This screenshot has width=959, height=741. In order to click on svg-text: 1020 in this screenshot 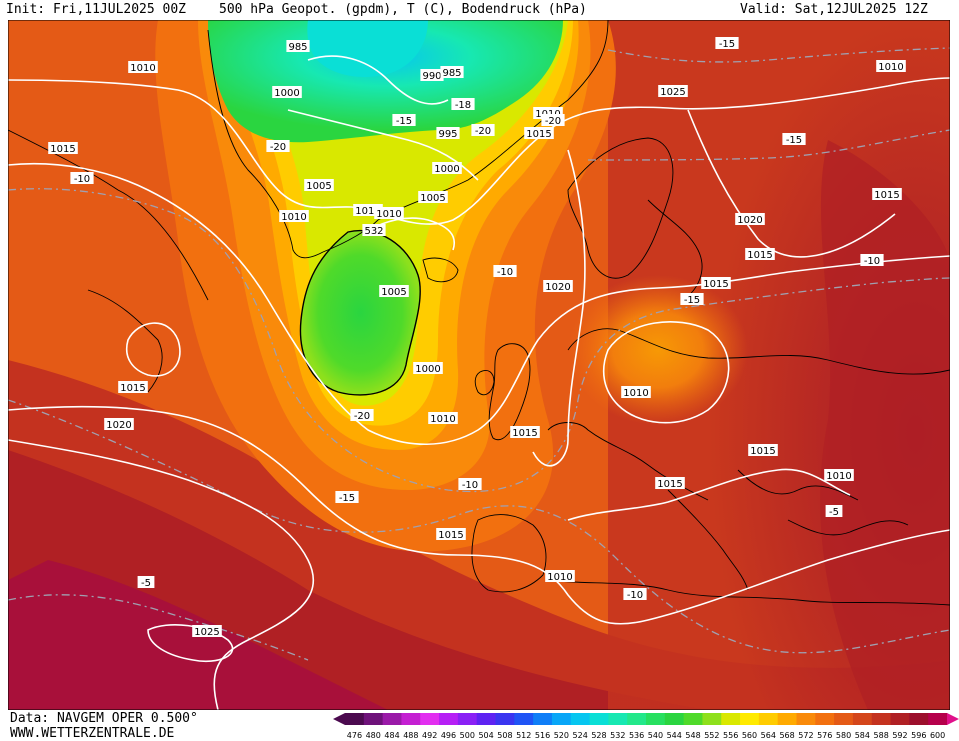, I will do `click(557, 287)`.